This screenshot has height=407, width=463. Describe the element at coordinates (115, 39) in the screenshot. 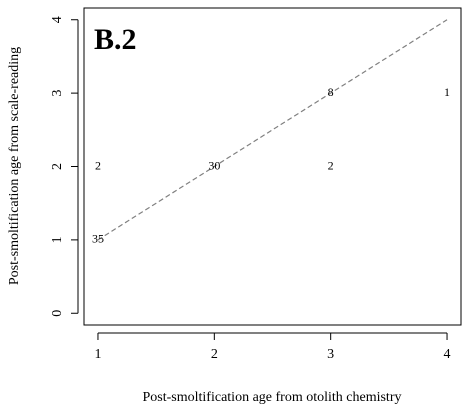

I see `chart-title: B.2` at that location.